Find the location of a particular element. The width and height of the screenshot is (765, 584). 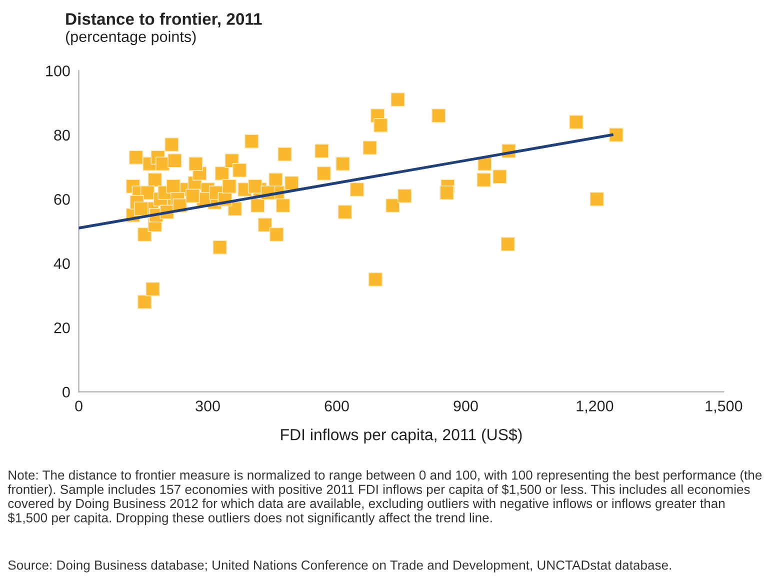

source-note: Source: Doing Business database; United Nations Conference on Trade and Development, UNCTADstat database. is located at coordinates (339, 566).